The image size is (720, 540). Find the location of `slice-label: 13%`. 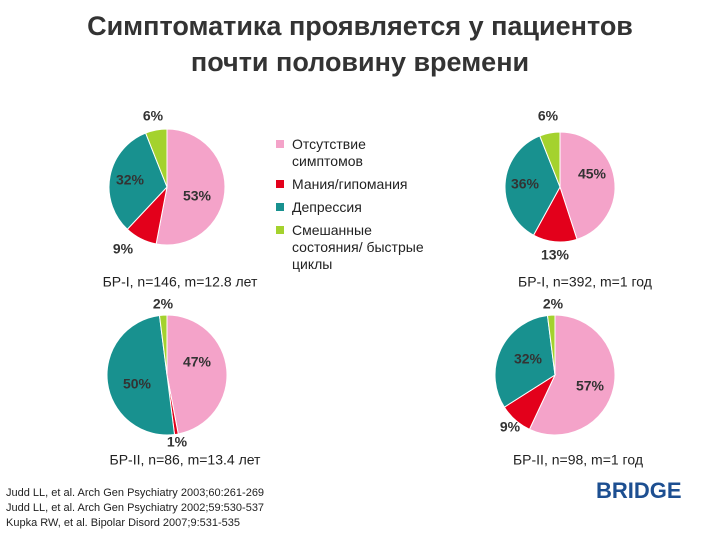

slice-label: 13% is located at coordinates (555, 255).